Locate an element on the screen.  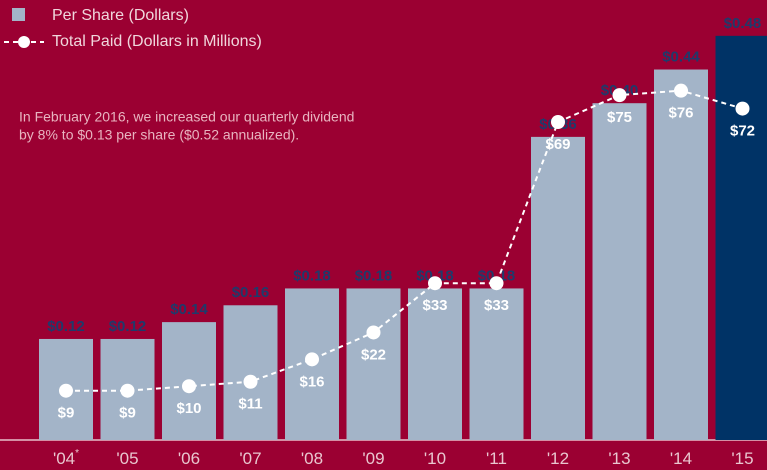
bar-value-label: $0.14 is located at coordinates (189, 309).